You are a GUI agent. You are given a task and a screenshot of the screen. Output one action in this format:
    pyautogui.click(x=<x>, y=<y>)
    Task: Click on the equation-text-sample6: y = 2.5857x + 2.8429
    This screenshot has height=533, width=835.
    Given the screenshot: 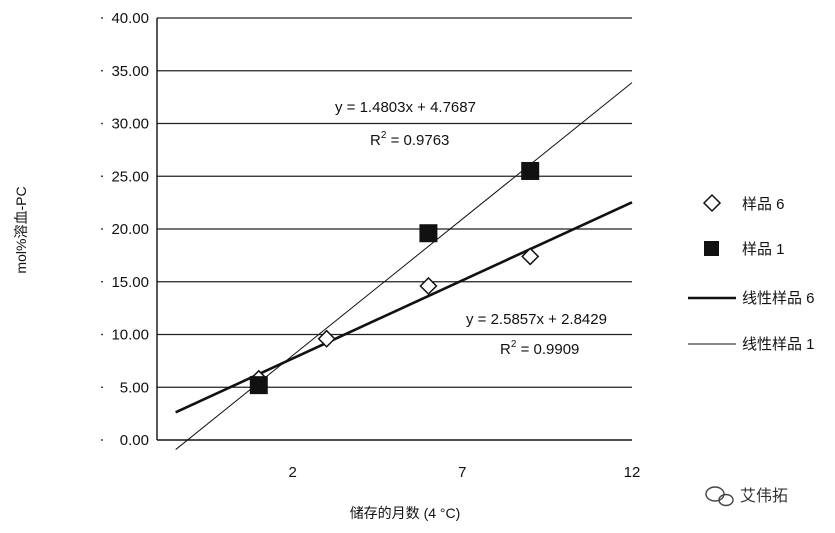 What is the action you would take?
    pyautogui.click(x=536, y=319)
    